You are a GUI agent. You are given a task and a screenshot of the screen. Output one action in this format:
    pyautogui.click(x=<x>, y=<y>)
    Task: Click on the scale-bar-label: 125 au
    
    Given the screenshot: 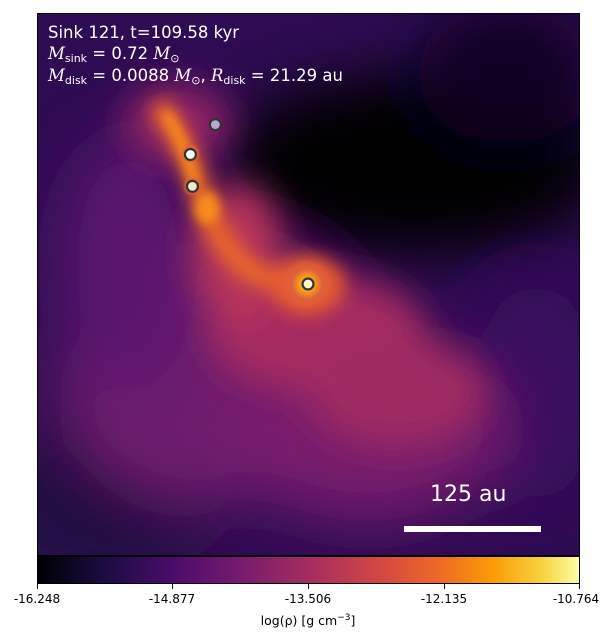 What is the action you would take?
    pyautogui.click(x=468, y=494)
    